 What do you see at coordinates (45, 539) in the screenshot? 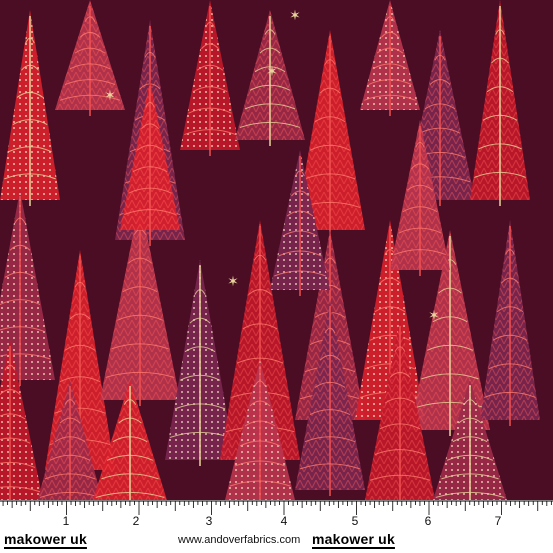
I see `brand-label-left: makower uk` at bounding box center [45, 539].